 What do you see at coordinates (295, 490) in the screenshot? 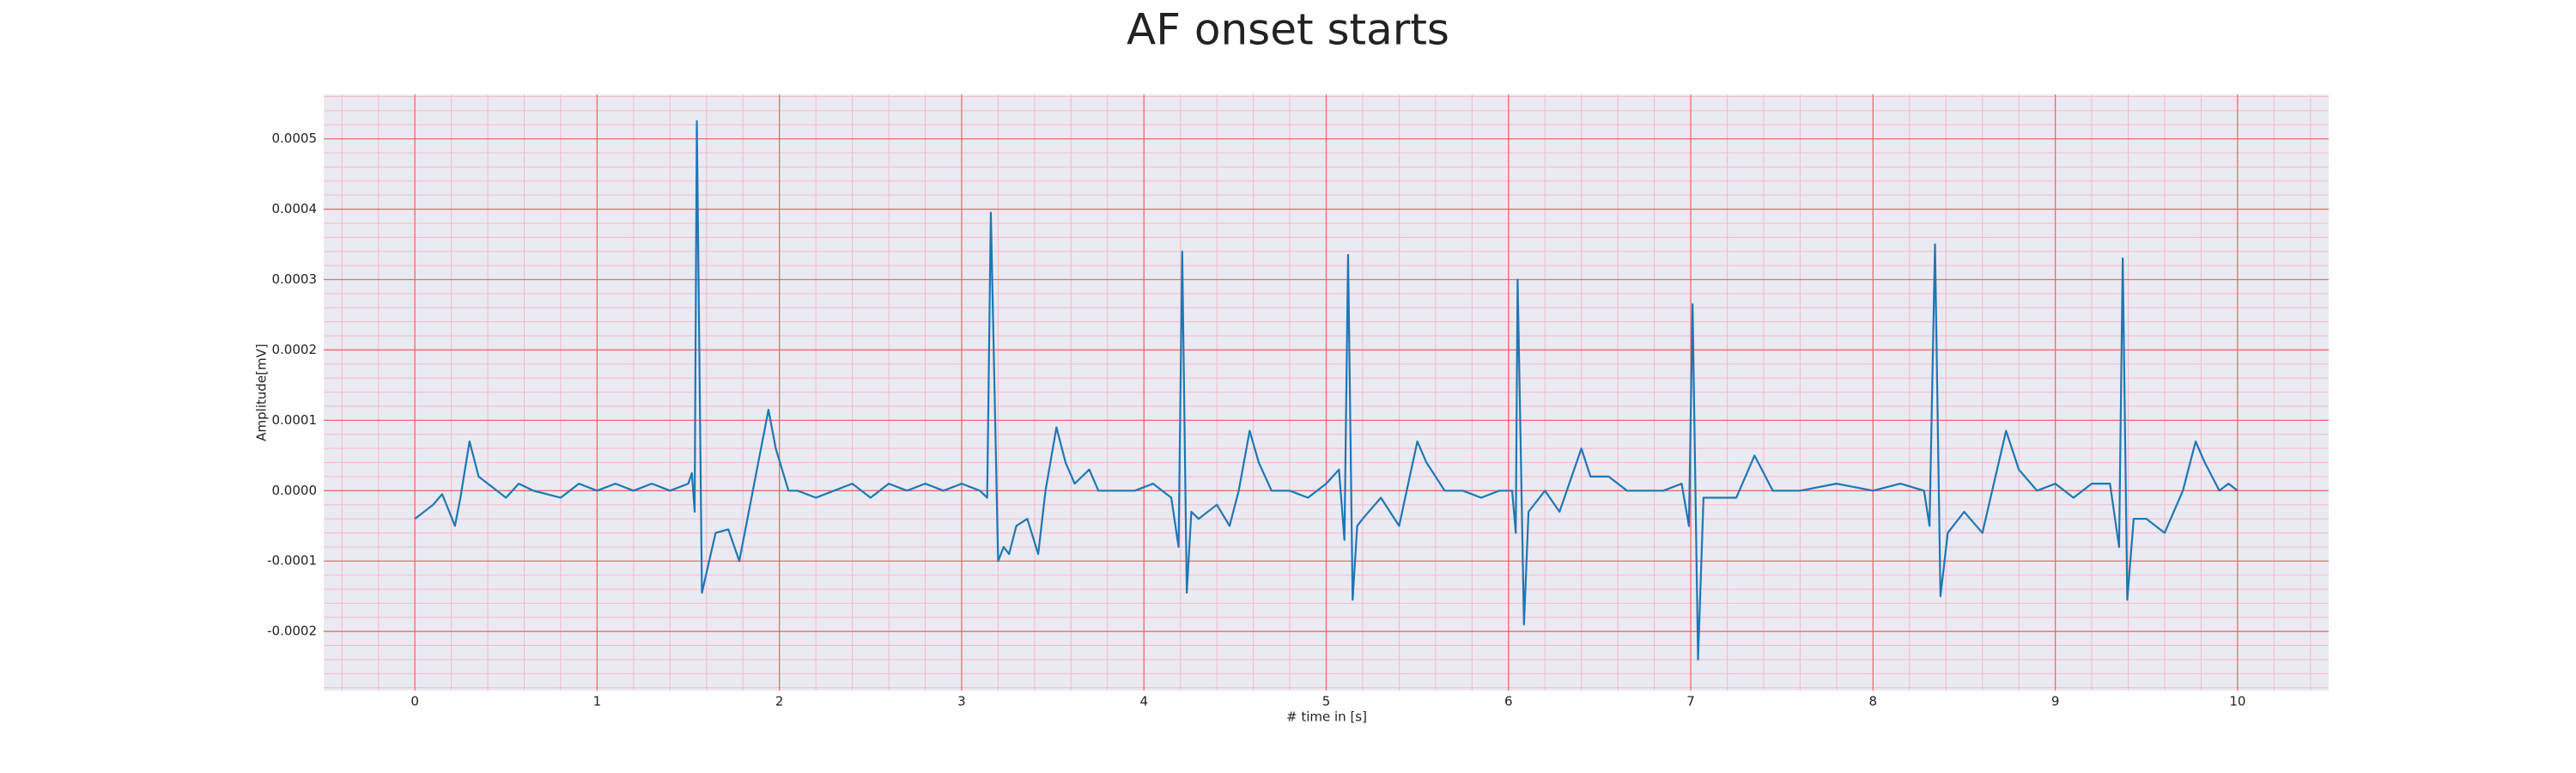
I see `y-tick-label: 0.0000` at bounding box center [295, 490].